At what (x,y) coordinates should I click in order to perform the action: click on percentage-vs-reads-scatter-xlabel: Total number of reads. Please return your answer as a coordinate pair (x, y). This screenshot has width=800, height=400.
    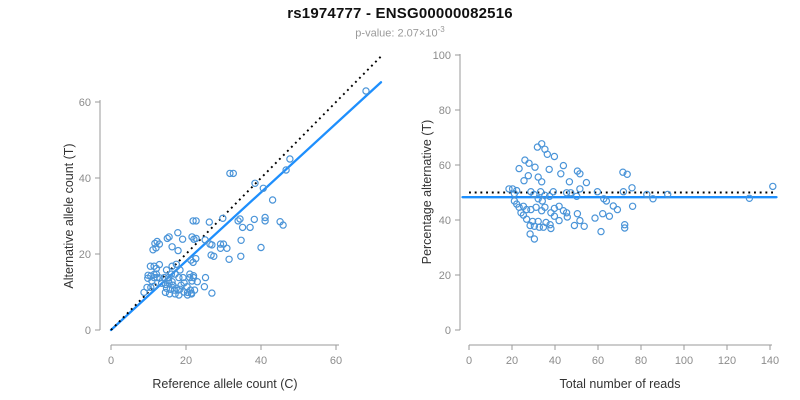
    Looking at the image, I should click on (620, 384).